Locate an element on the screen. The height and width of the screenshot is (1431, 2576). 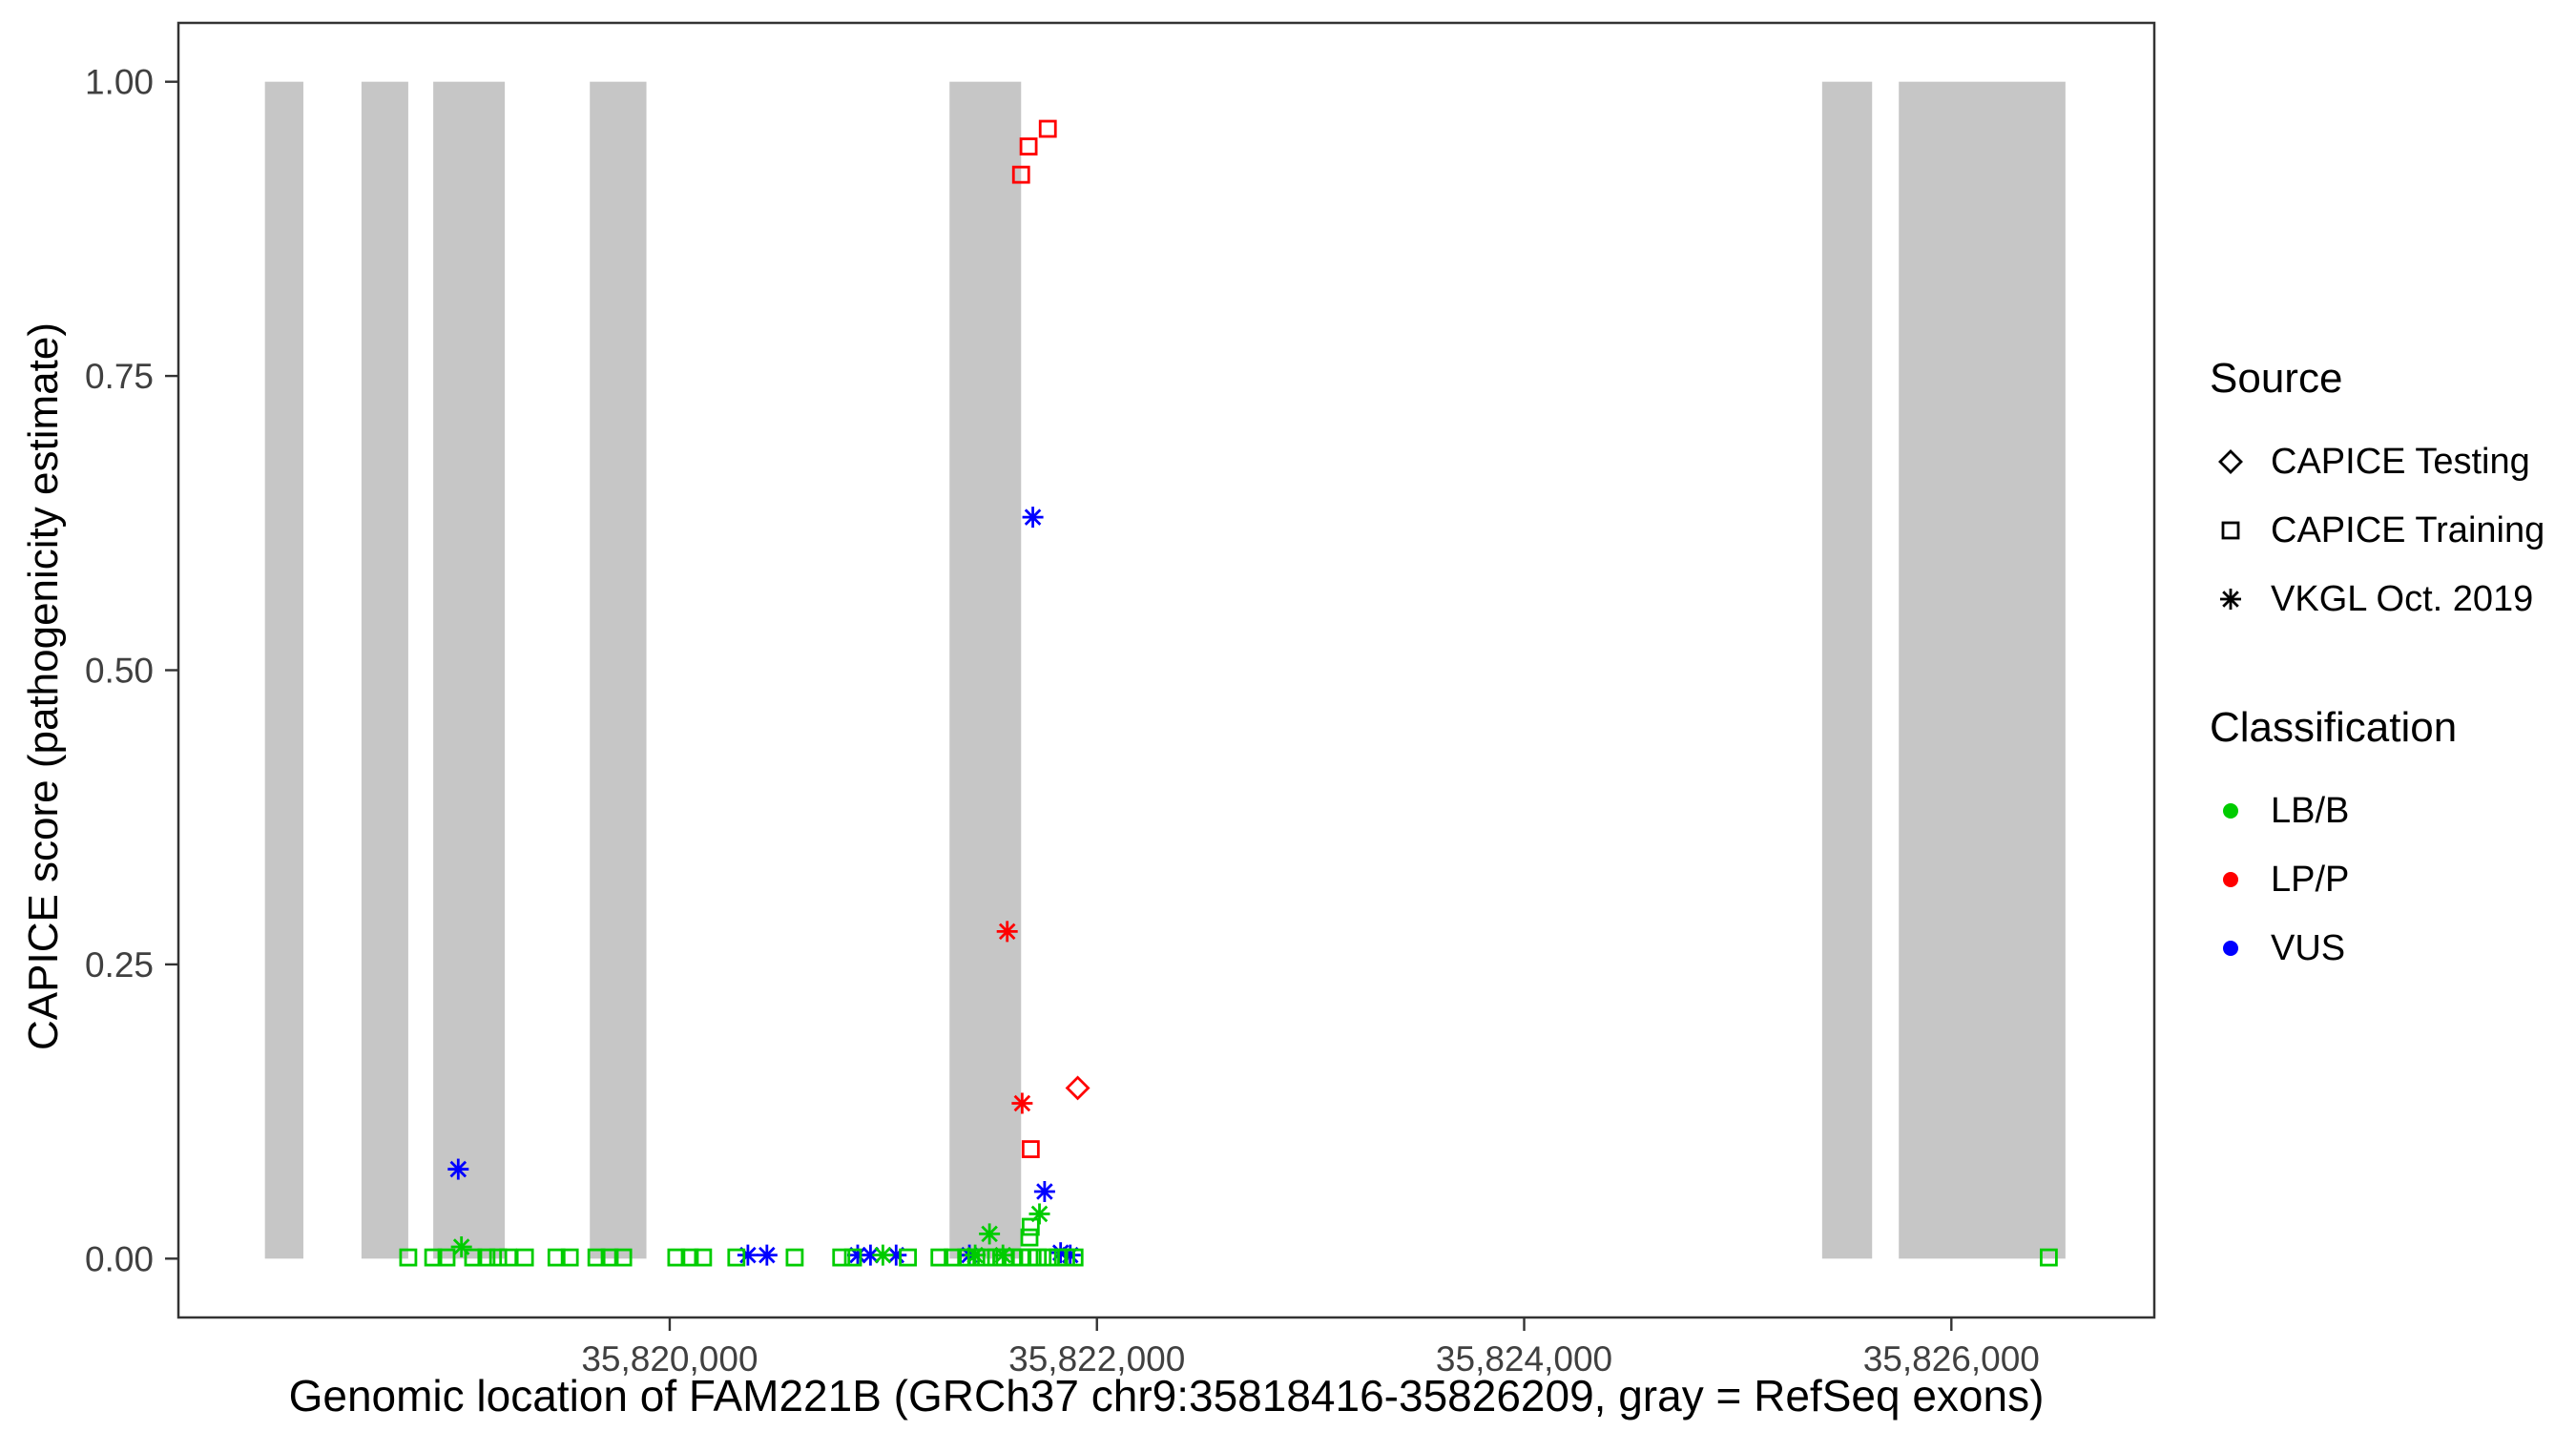
legend-item: LB/B is located at coordinates (2393, 811).